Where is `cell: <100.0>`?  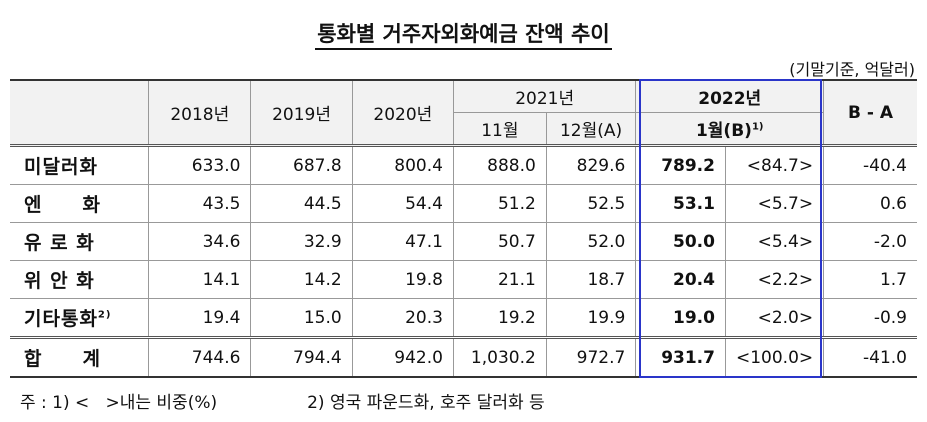 cell: <100.0> is located at coordinates (774, 357).